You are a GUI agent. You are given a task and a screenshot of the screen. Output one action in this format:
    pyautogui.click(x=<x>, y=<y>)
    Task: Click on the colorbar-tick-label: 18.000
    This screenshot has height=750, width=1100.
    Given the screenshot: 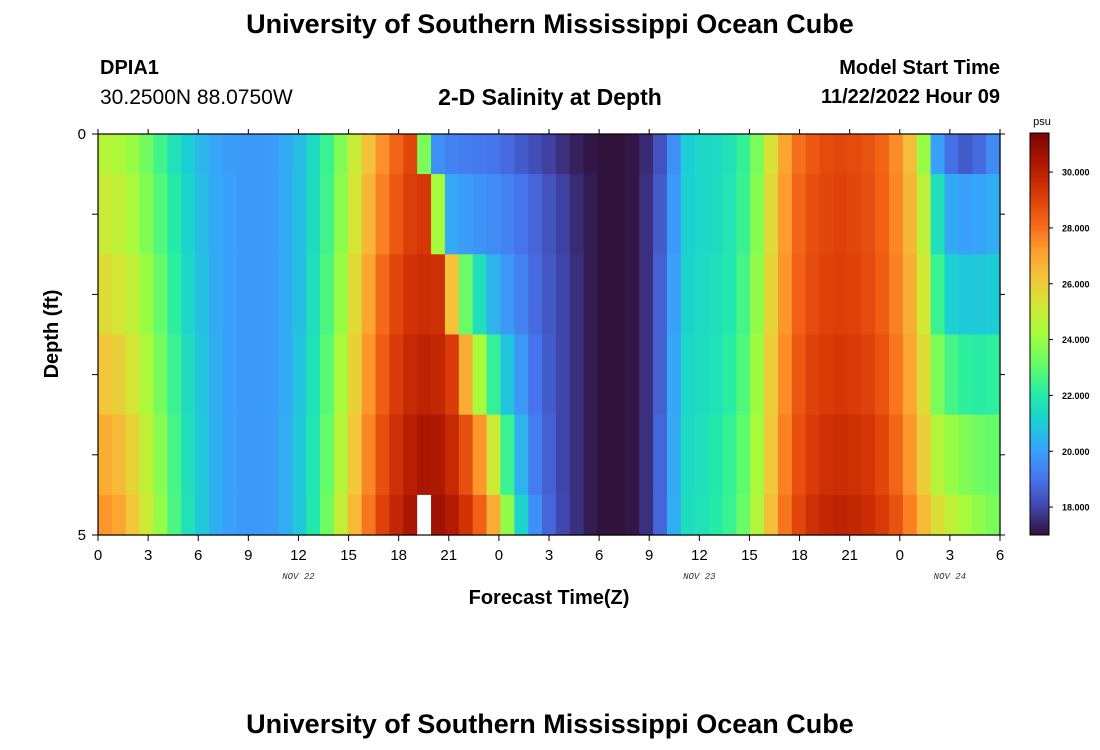 What is the action you would take?
    pyautogui.click(x=1076, y=508)
    